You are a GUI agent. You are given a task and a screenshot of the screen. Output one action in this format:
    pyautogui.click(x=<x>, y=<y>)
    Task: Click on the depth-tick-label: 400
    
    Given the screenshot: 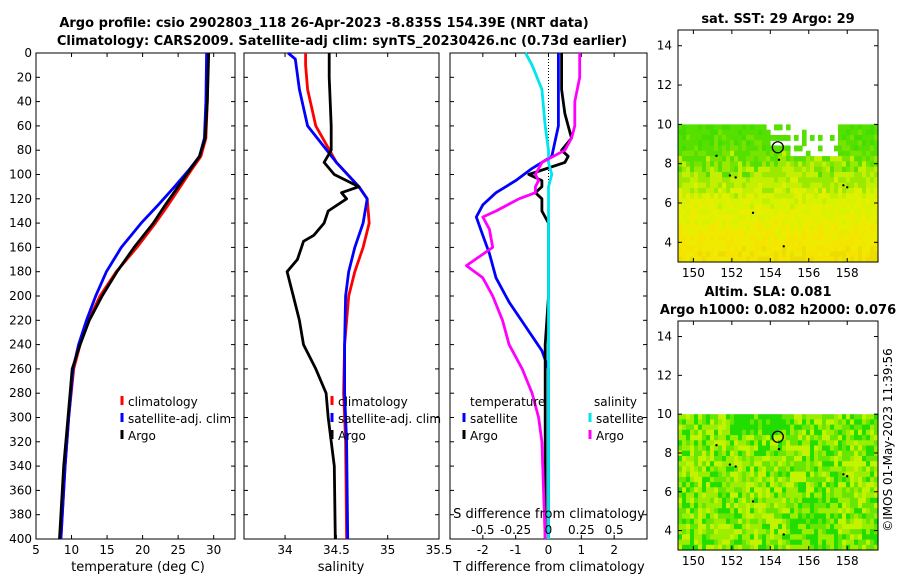 What is the action you would take?
    pyautogui.click(x=20, y=539)
    